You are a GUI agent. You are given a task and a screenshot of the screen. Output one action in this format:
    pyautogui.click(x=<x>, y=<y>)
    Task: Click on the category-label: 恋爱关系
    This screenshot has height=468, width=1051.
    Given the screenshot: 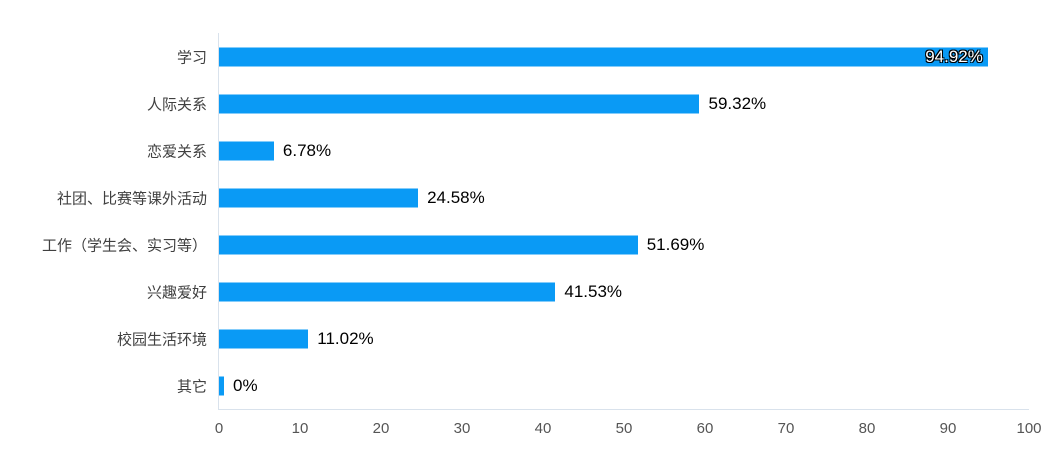 What is the action you would take?
    pyautogui.click(x=176, y=151)
    